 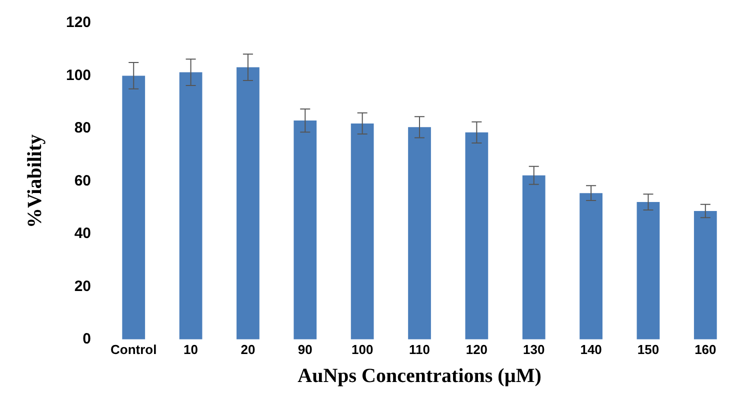 I want to click on y-axis-title: %Viability, so click(x=35, y=181).